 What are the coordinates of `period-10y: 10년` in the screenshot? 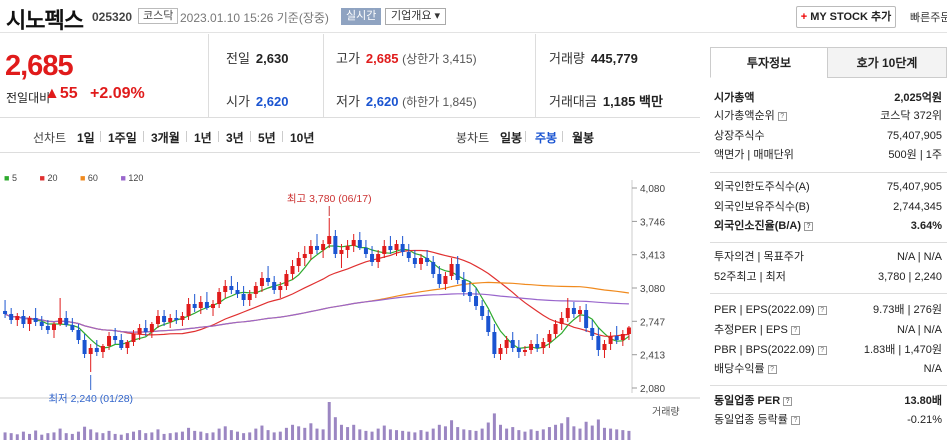 It's located at (302, 138).